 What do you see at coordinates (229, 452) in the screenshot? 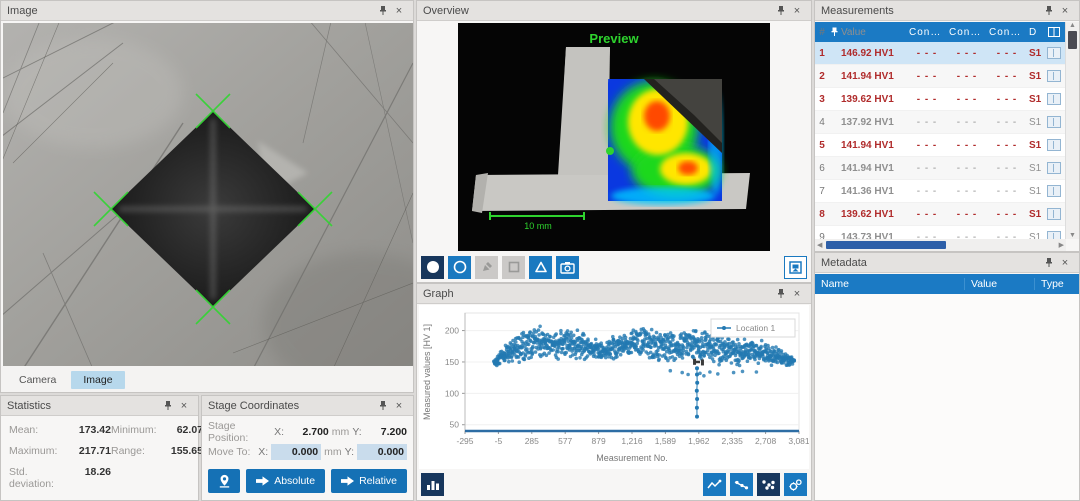
I see `move-to-label: Move To:` at bounding box center [229, 452].